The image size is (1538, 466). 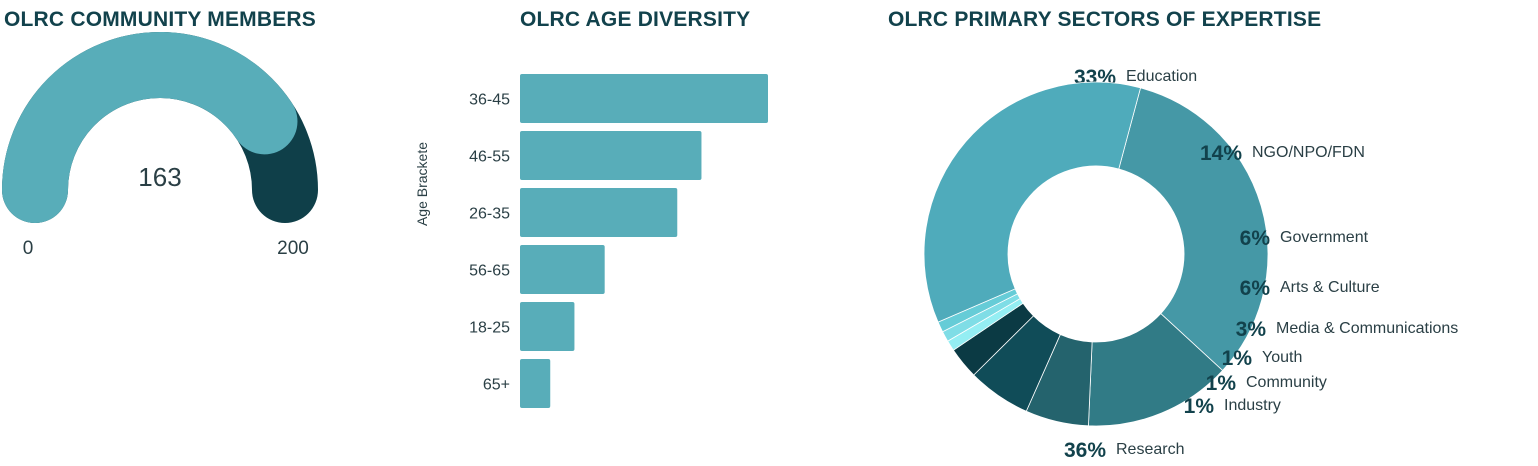 I want to click on age-category-label: 46-55, so click(x=489, y=157).